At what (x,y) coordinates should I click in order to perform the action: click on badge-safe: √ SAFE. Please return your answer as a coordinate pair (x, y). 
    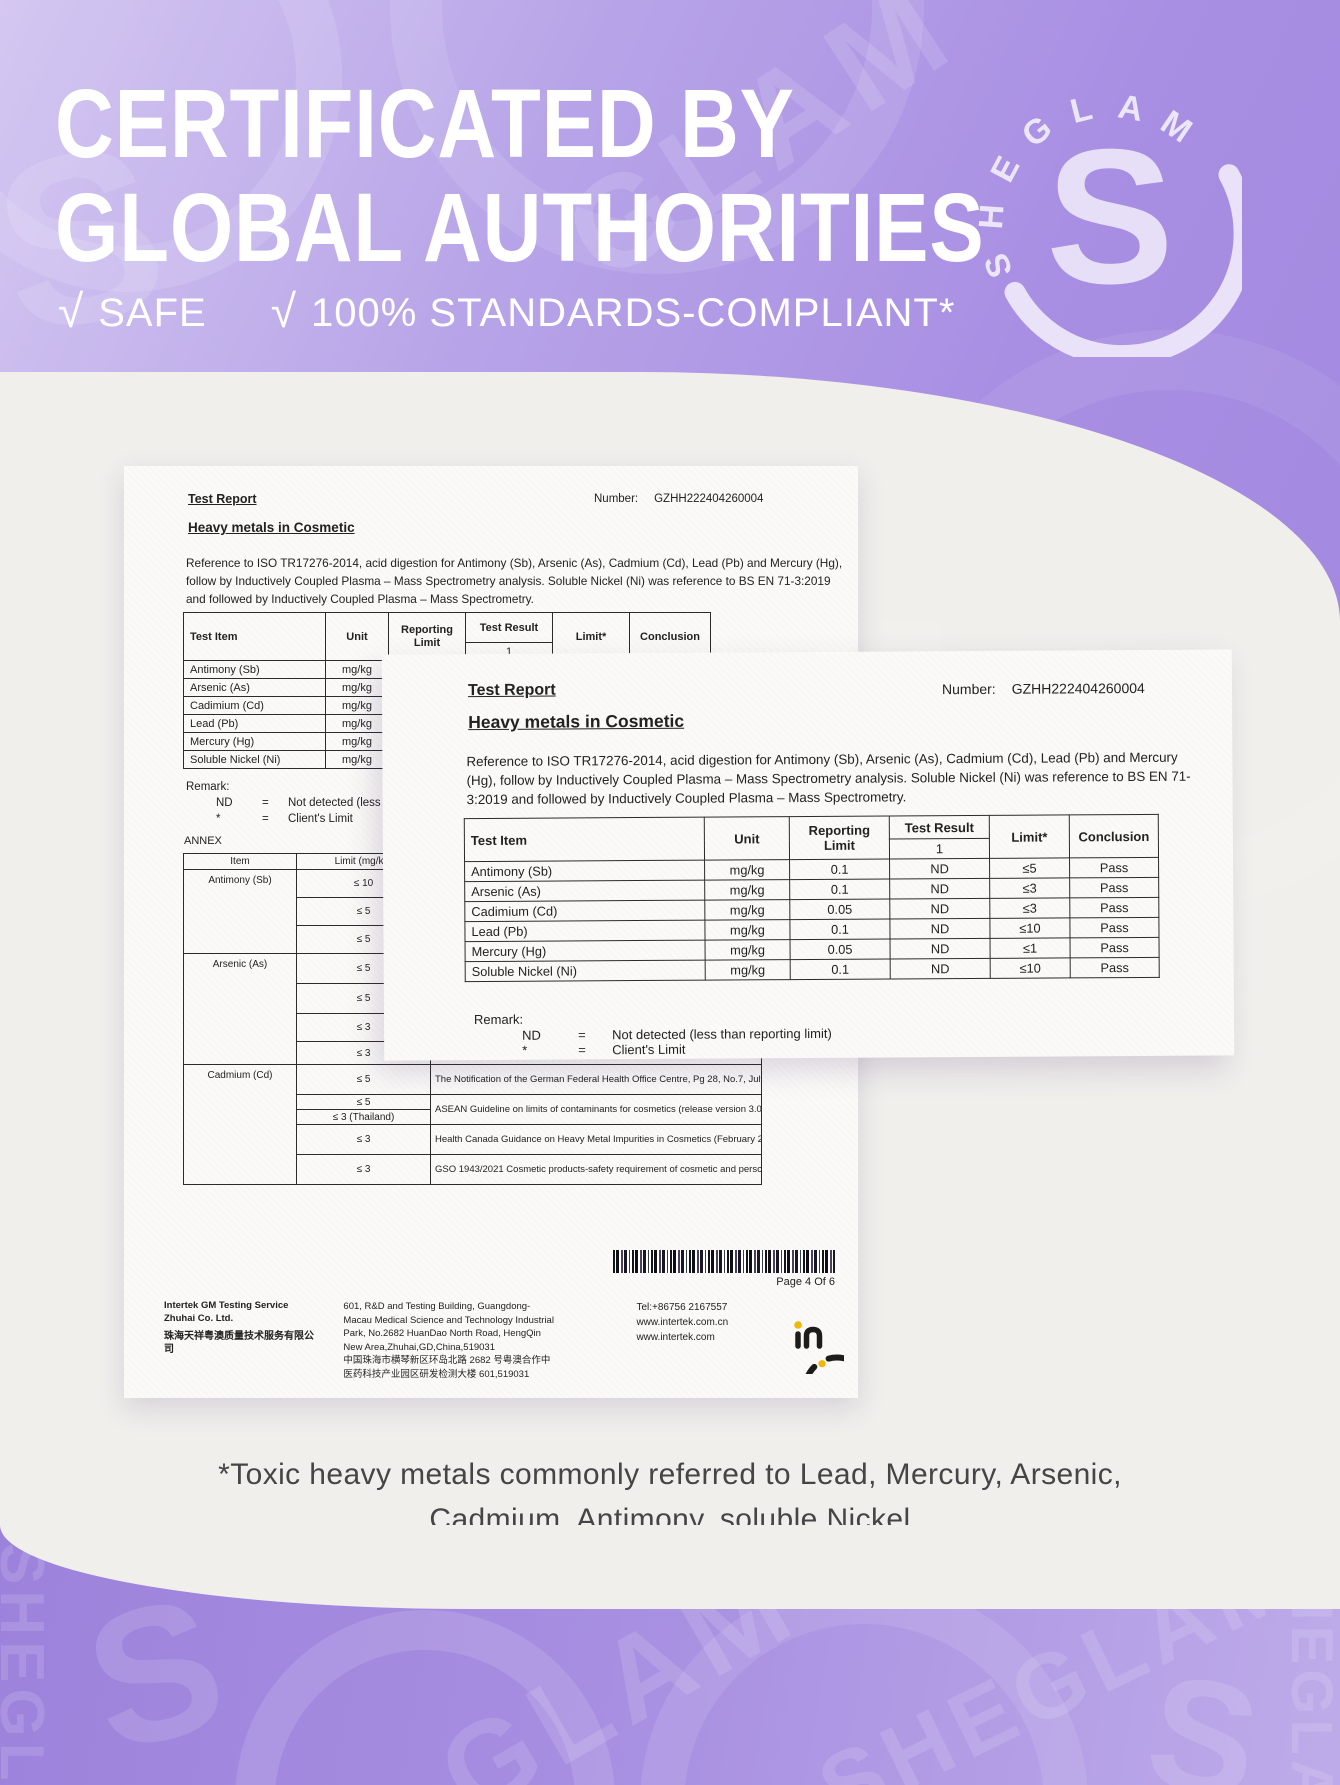
    Looking at the image, I should click on (132, 312).